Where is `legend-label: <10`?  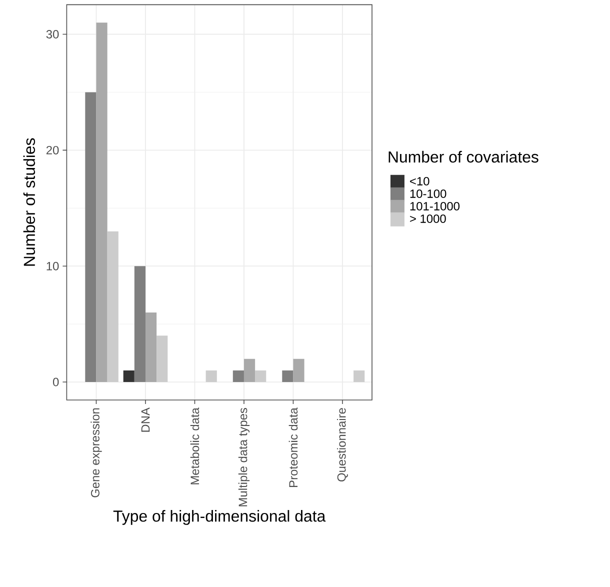
legend-label: <10 is located at coordinates (420, 181).